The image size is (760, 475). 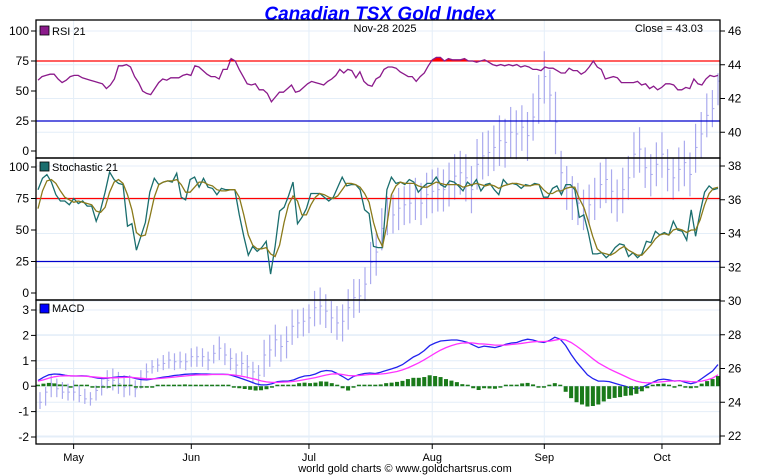 I want to click on legend-macd-label: MACD, so click(x=68, y=309).